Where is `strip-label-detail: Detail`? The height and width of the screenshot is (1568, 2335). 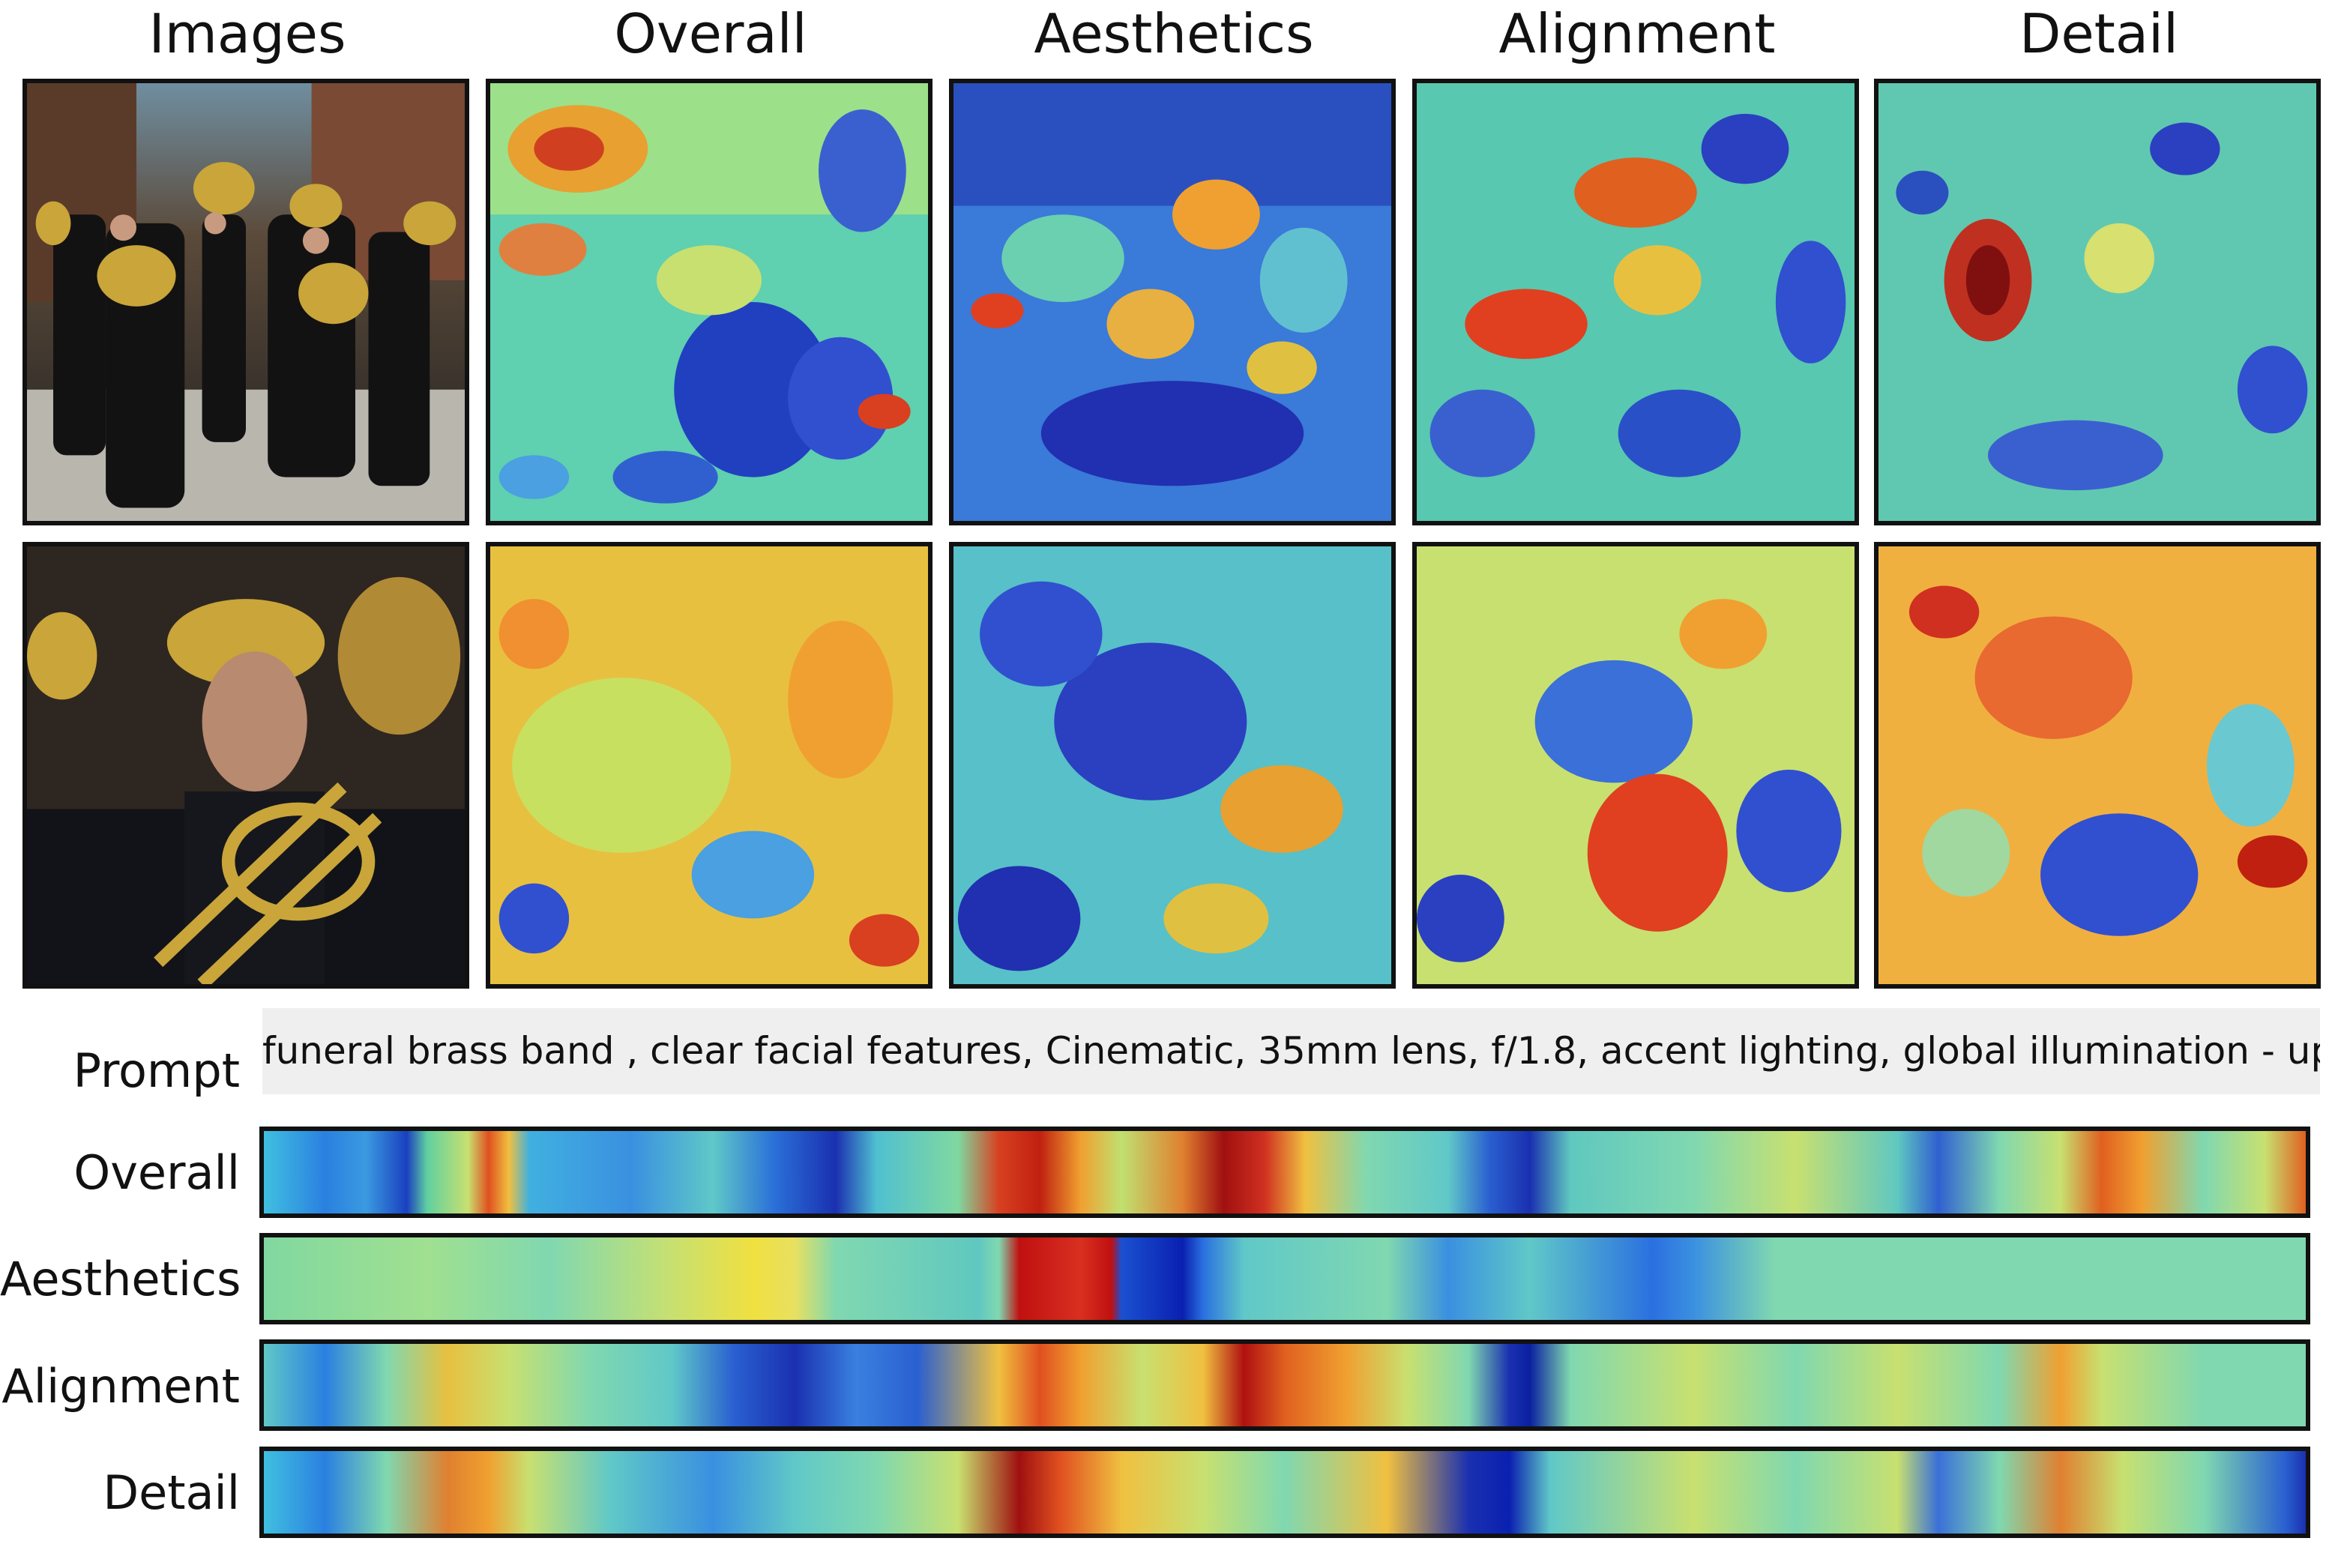
strip-label-detail: Detail is located at coordinates (171, 1492).